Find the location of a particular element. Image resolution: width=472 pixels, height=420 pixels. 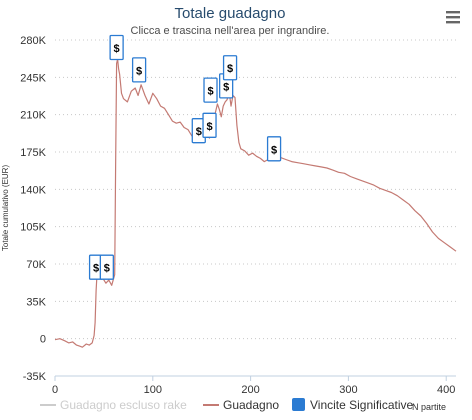

chart-title: Totale guadagno is located at coordinates (230, 13).